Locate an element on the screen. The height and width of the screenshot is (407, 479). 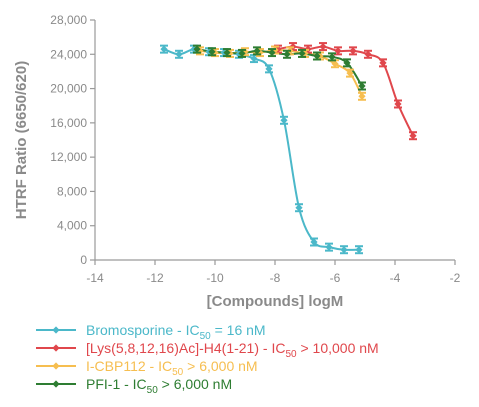
legend-item: Bromosporine - IC50 = 16 nM is located at coordinates (151, 332).